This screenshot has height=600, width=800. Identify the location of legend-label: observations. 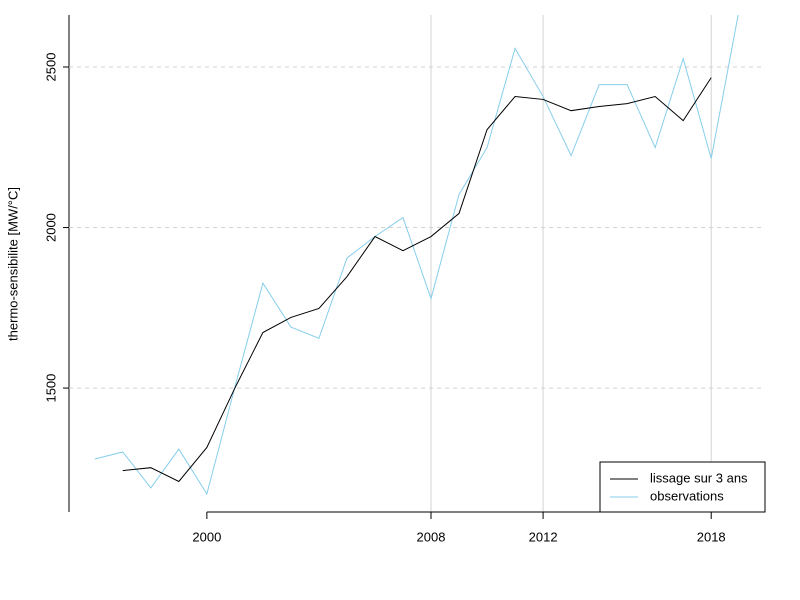
(687, 495).